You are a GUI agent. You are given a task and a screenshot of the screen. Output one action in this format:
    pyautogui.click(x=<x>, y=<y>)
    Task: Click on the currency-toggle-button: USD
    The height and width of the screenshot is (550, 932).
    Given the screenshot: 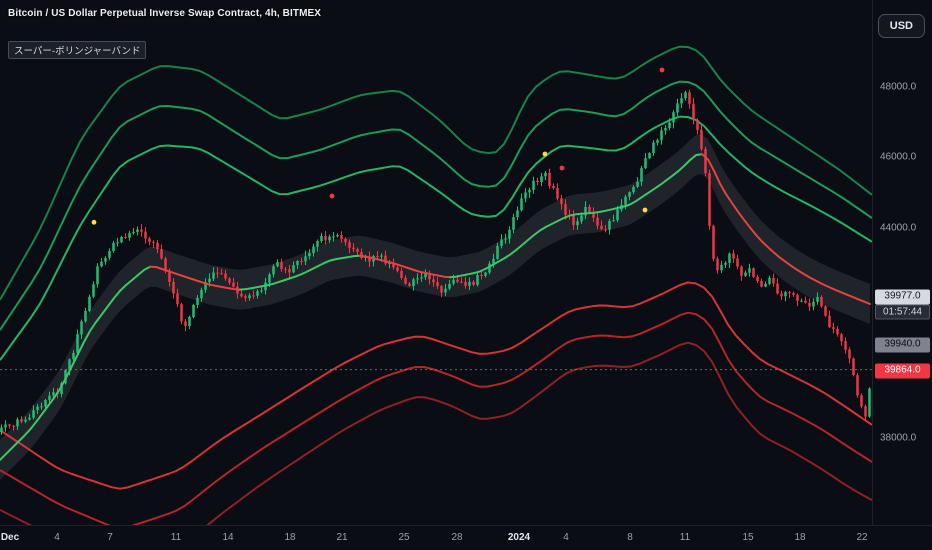 What is the action you would take?
    pyautogui.click(x=901, y=26)
    